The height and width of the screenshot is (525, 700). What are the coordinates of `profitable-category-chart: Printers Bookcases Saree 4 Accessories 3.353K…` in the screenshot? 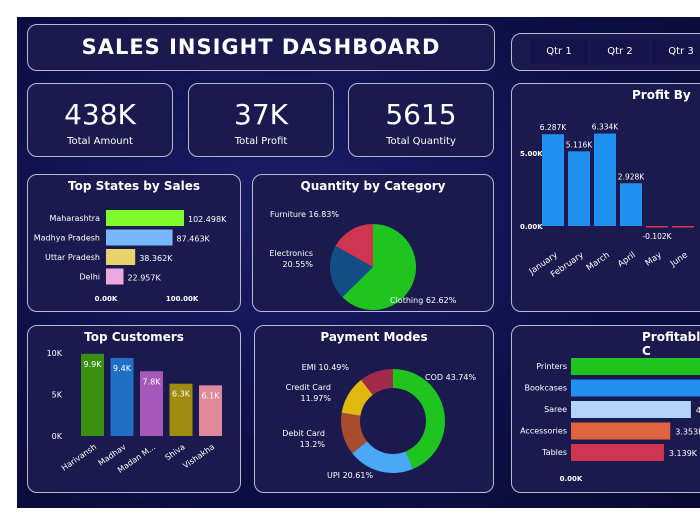 It's located at (610, 420).